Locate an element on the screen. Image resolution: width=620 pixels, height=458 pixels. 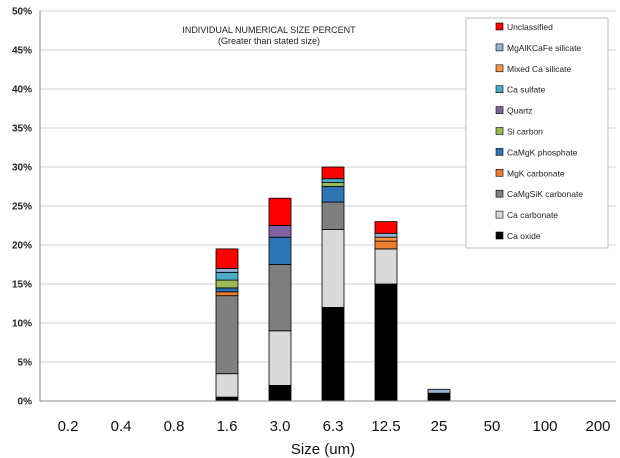
x-tick-labels: 0.2 0.4 0.8 1.6 3.0 6.3 12.5 25 50 100 200 is located at coordinates (334, 426).